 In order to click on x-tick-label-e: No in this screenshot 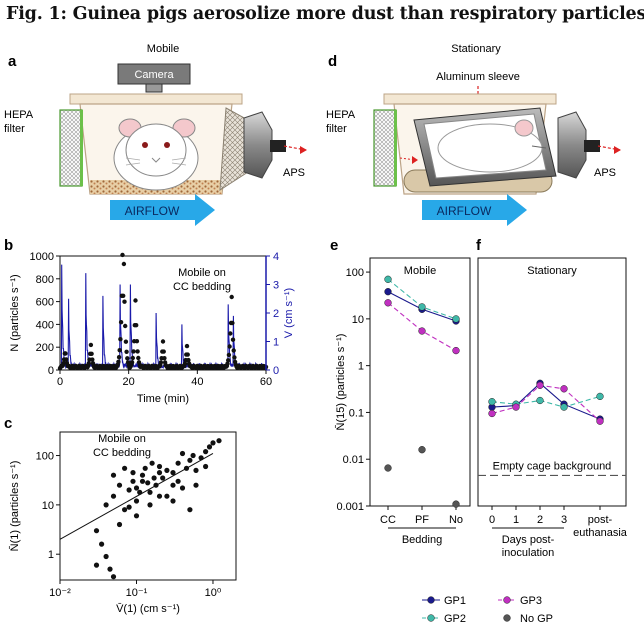, I will do `click(456, 520)`.